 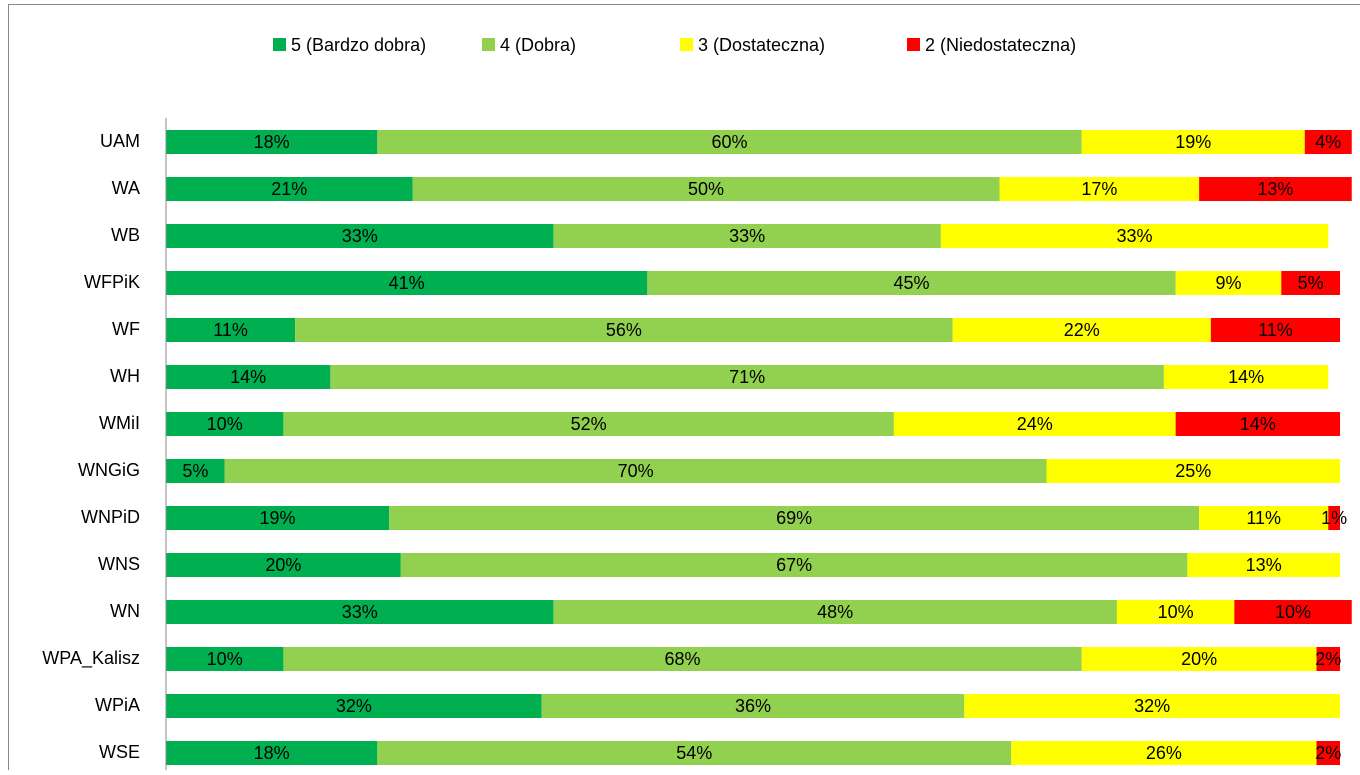 What do you see at coordinates (835, 612) in the screenshot?
I see `data-label: 48%` at bounding box center [835, 612].